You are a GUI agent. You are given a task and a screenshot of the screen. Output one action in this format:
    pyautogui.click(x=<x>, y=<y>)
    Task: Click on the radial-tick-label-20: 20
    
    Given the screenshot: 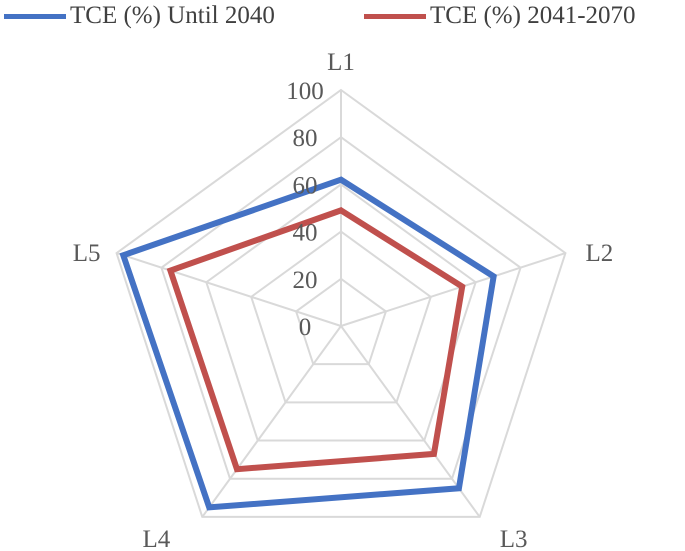 What is the action you would take?
    pyautogui.click(x=305, y=280)
    